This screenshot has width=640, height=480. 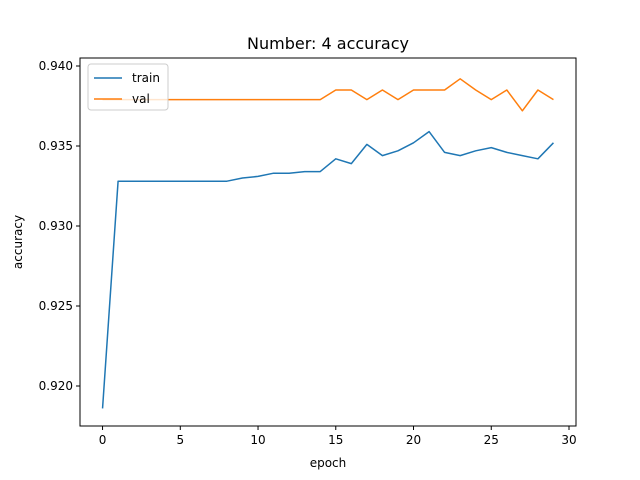 I want to click on x-tick-label: 10, so click(x=257, y=440).